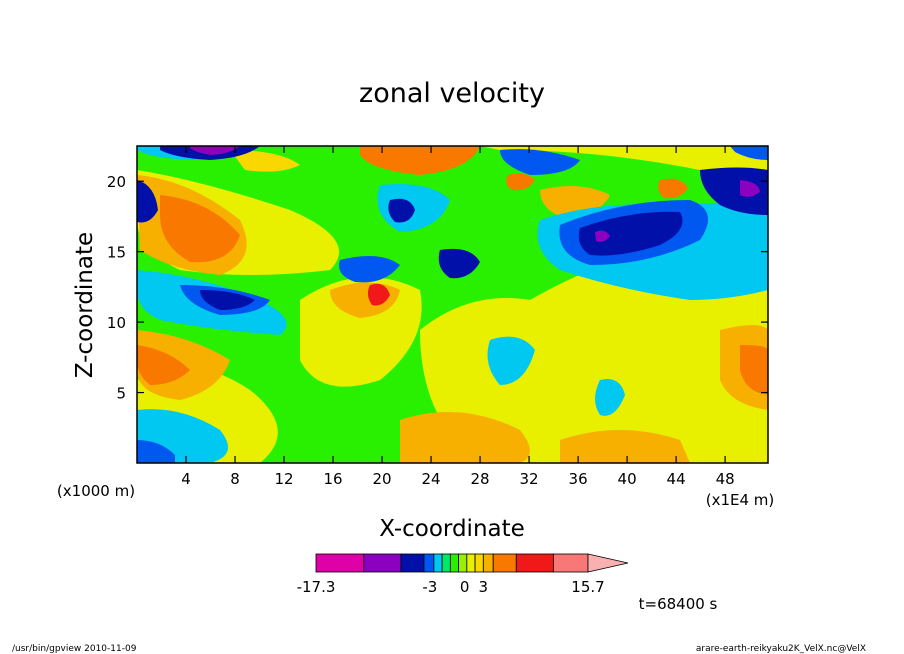  I want to click on colorbar-labels: -17.3 -3 0 3 15.7, so click(451, 587).